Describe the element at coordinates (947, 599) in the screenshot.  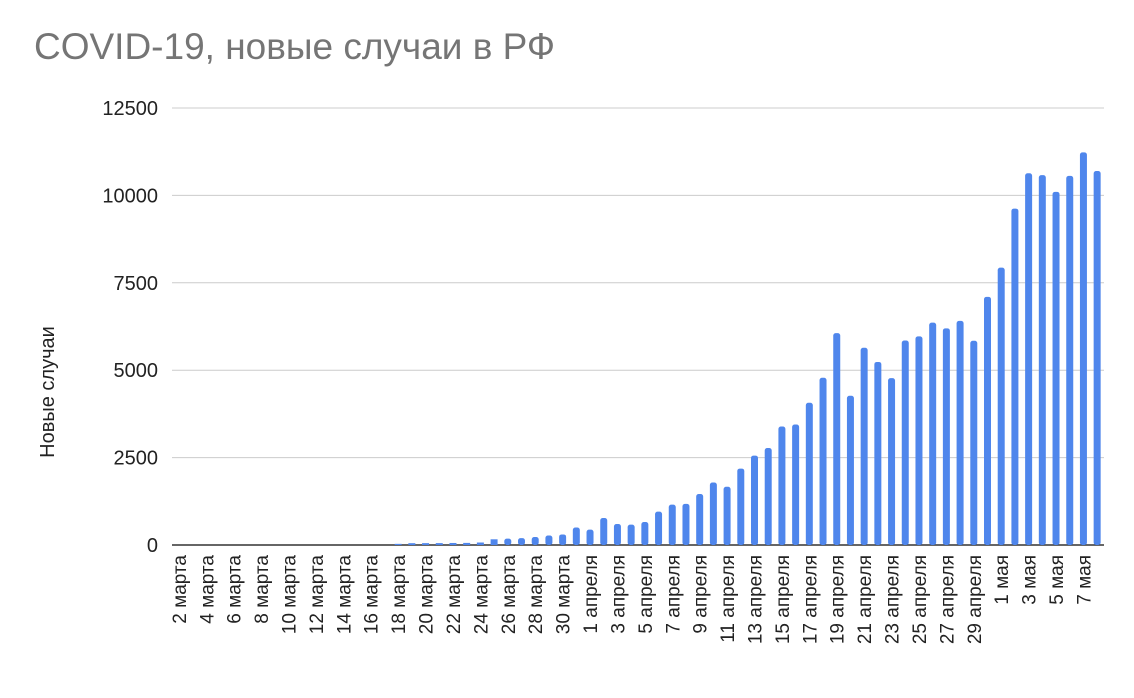
I see `x-tick-label: 27 апреля` at that location.